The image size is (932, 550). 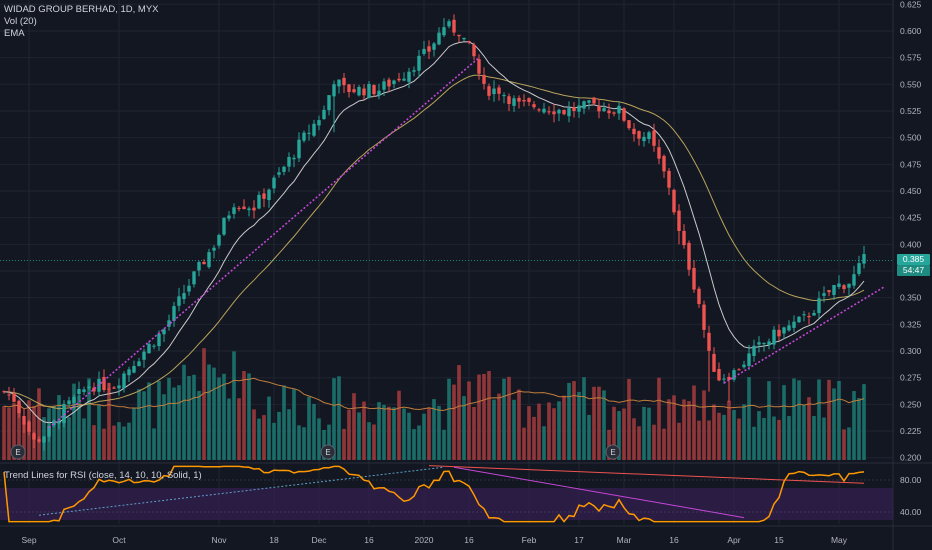 I want to click on price-tick-label: 0.450, so click(x=911, y=191).